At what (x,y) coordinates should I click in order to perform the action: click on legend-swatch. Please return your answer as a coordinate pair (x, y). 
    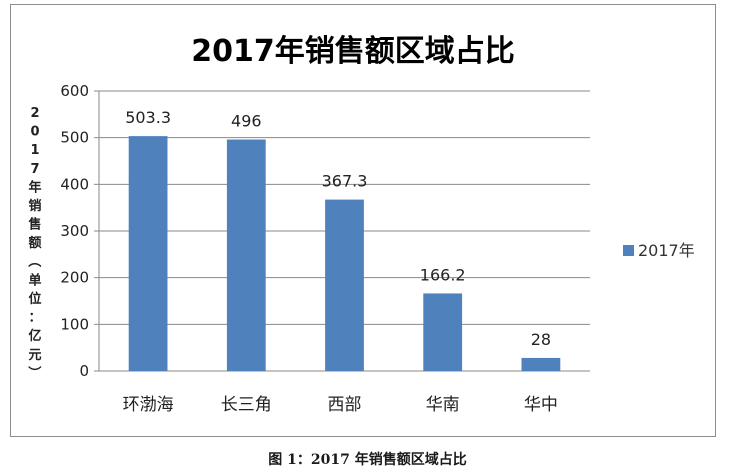
    Looking at the image, I should click on (628, 250).